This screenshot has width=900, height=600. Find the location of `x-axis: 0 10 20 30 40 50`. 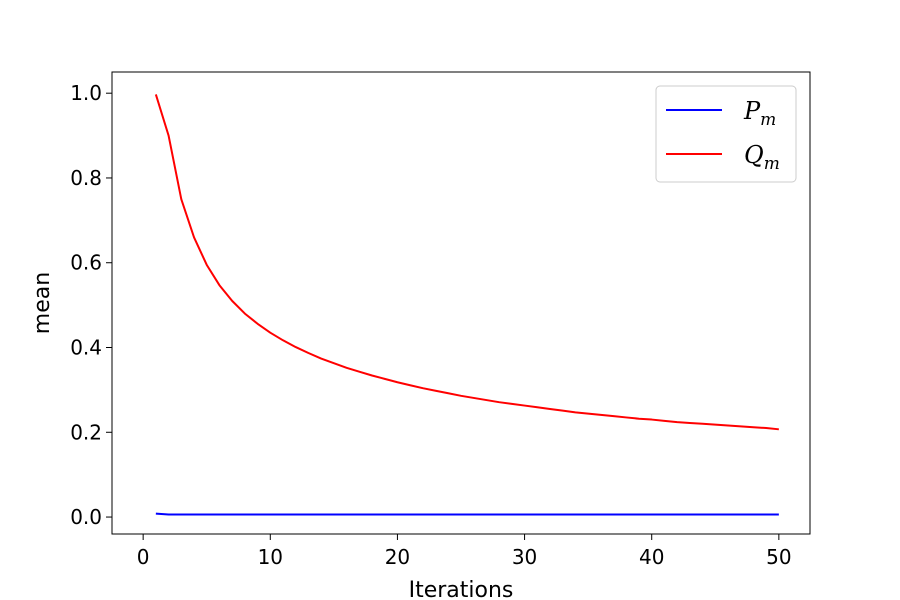

x-axis: 0 10 20 30 40 50 is located at coordinates (464, 551).